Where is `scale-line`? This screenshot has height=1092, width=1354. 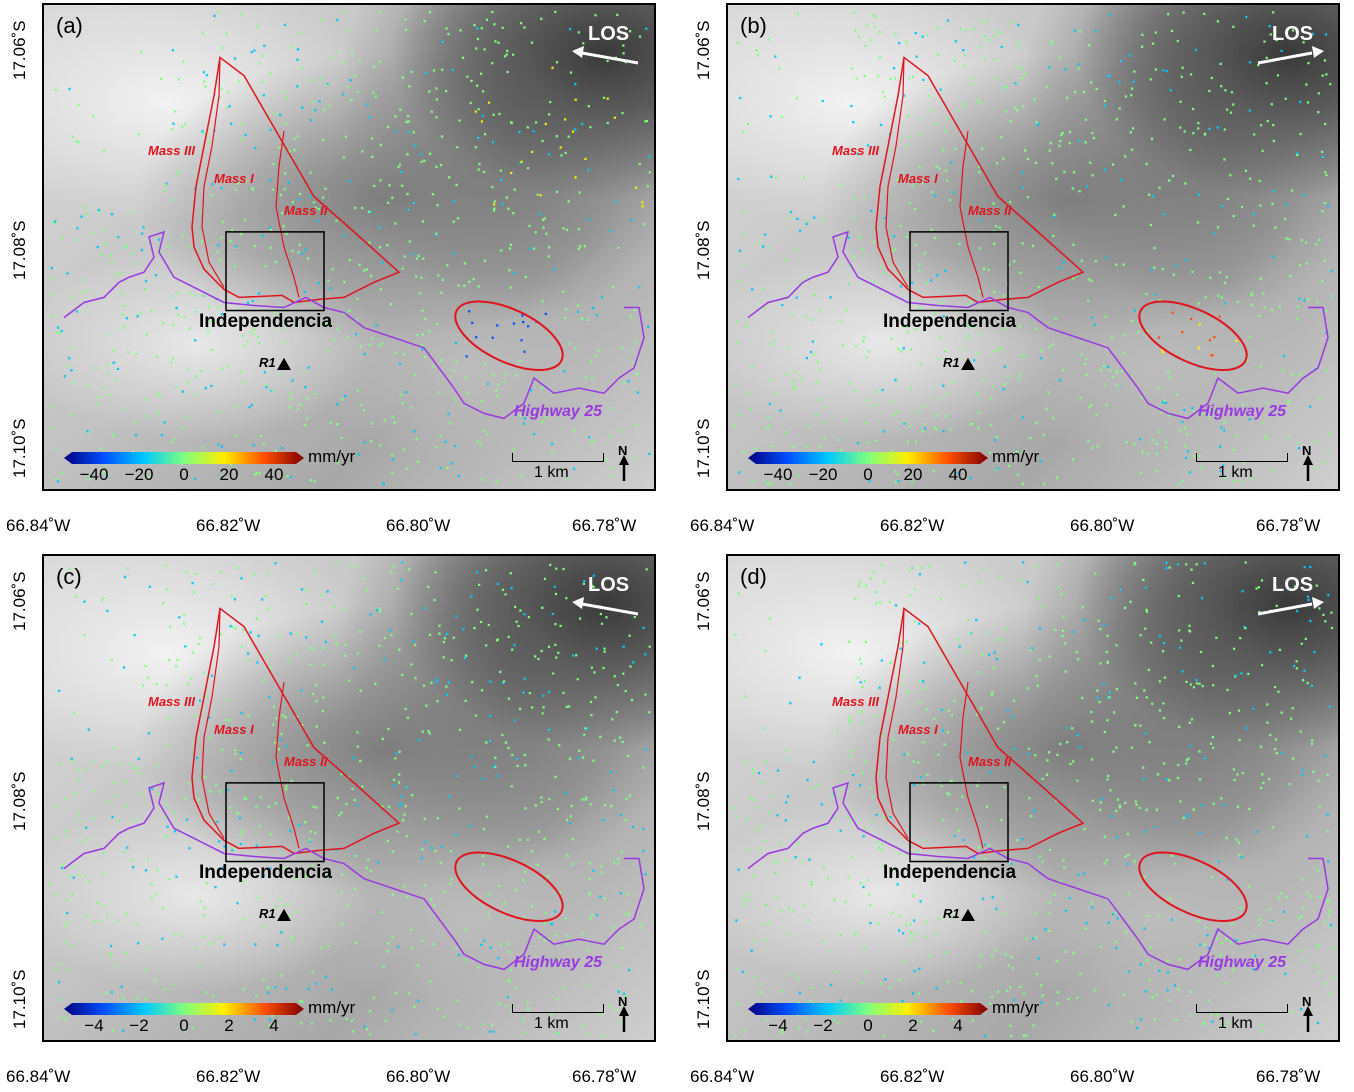 scale-line is located at coordinates (558, 1008).